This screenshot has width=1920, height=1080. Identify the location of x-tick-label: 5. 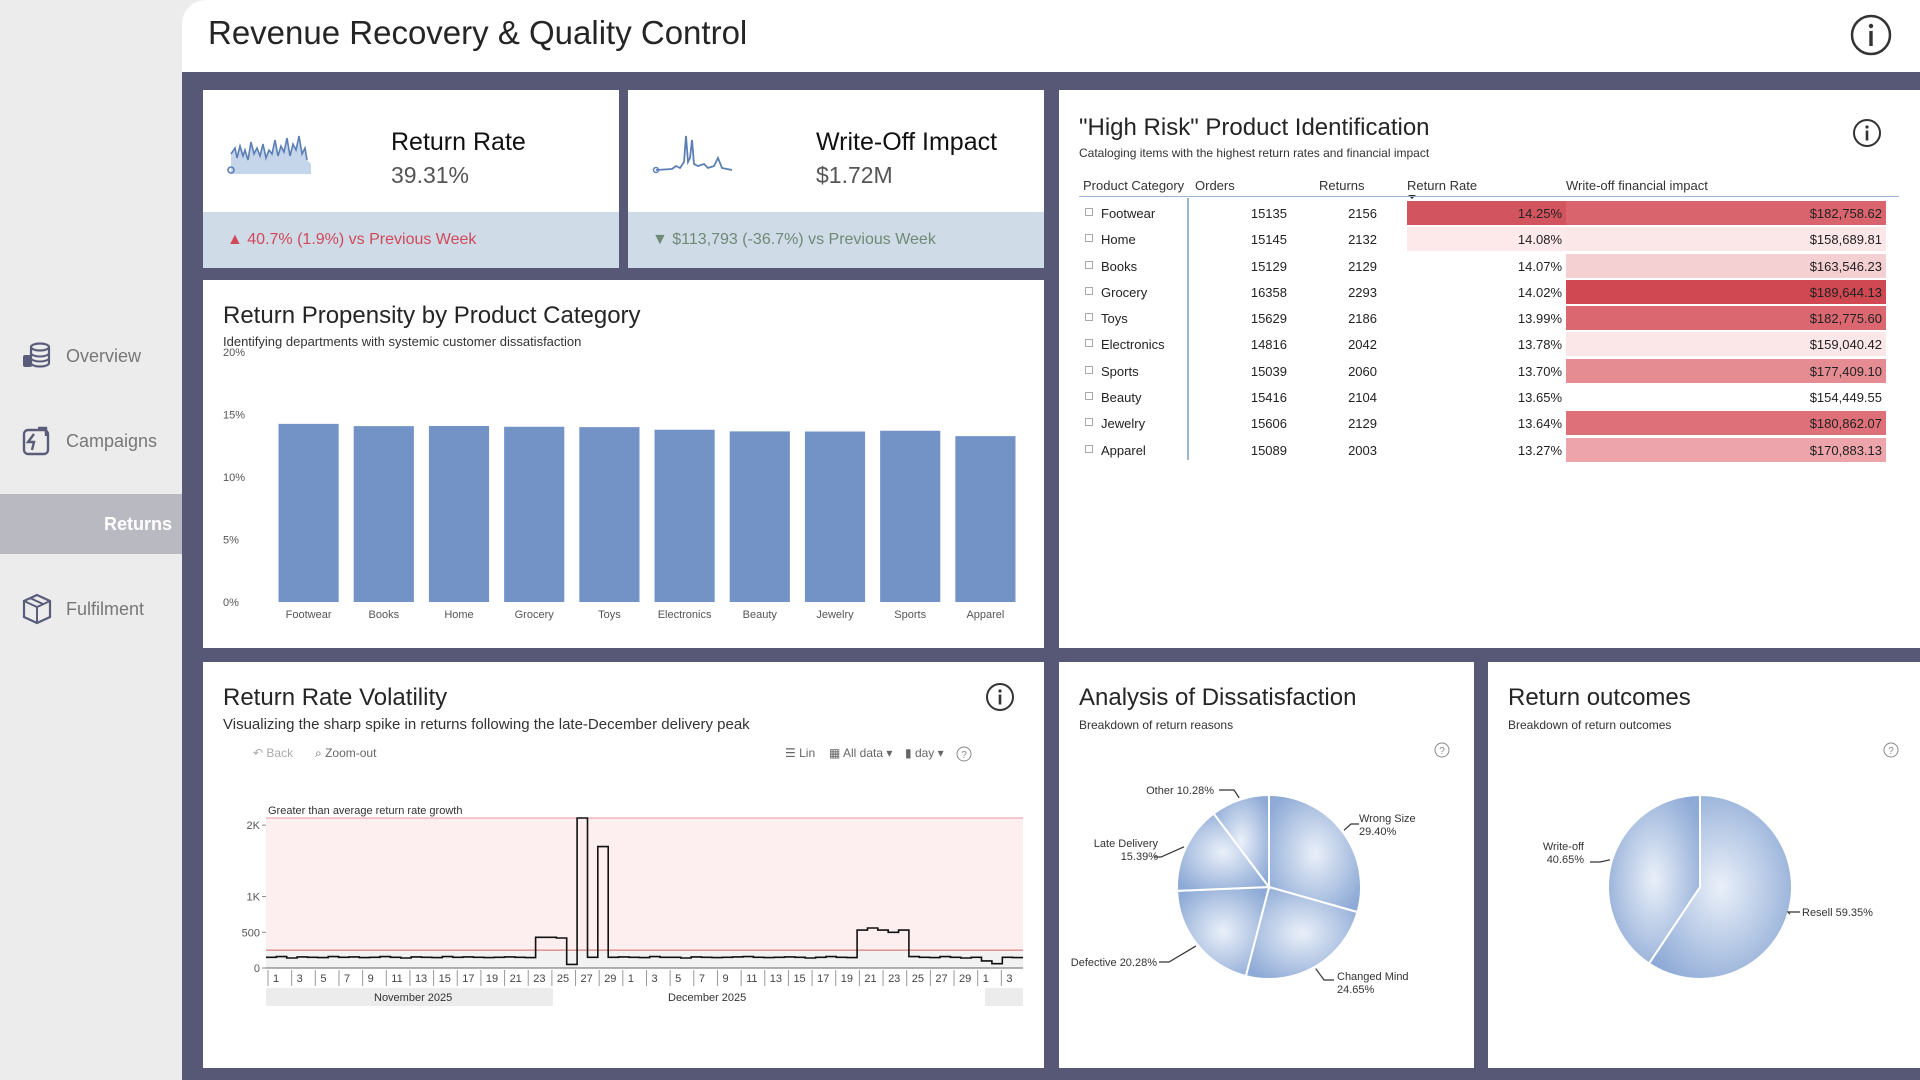
(323, 979).